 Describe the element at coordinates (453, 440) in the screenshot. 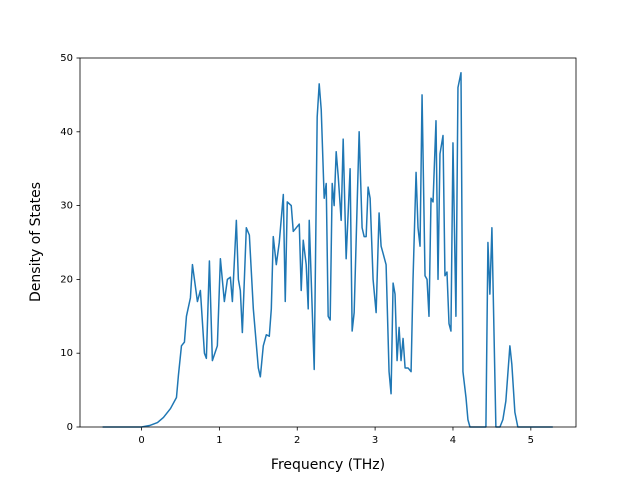

I see `x-tick-label: 4` at that location.